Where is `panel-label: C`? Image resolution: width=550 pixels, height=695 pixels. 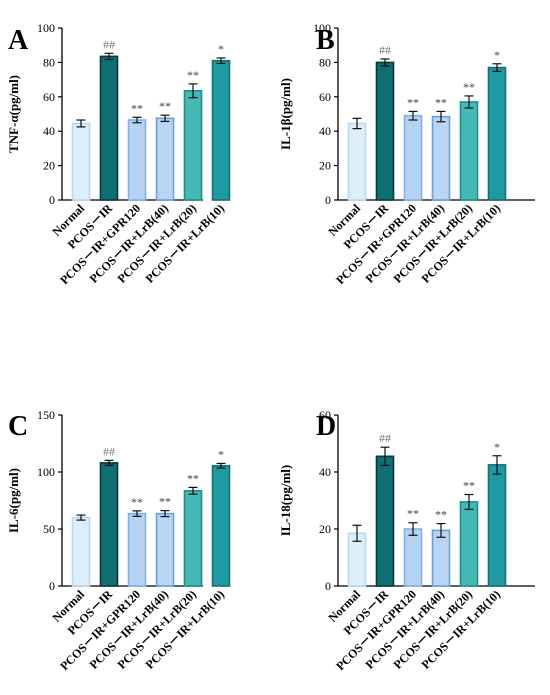
panel-label: C is located at coordinates (18, 426).